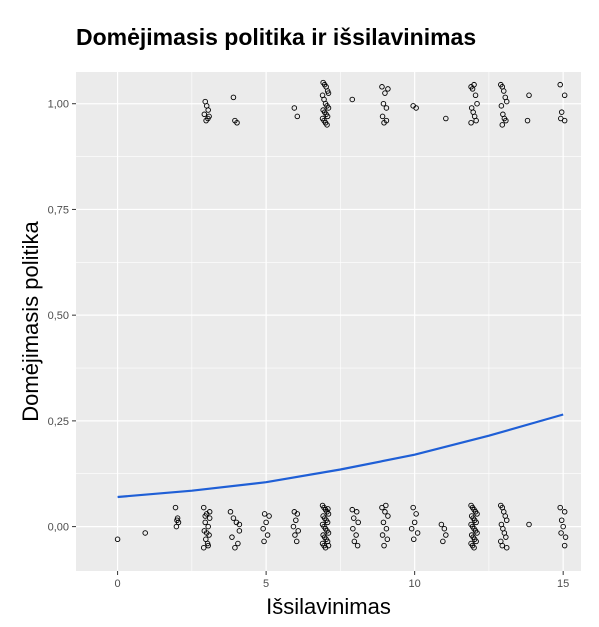 The image size is (599, 627). What do you see at coordinates (340, 456) in the screenshot?
I see `fit-line` at bounding box center [340, 456].